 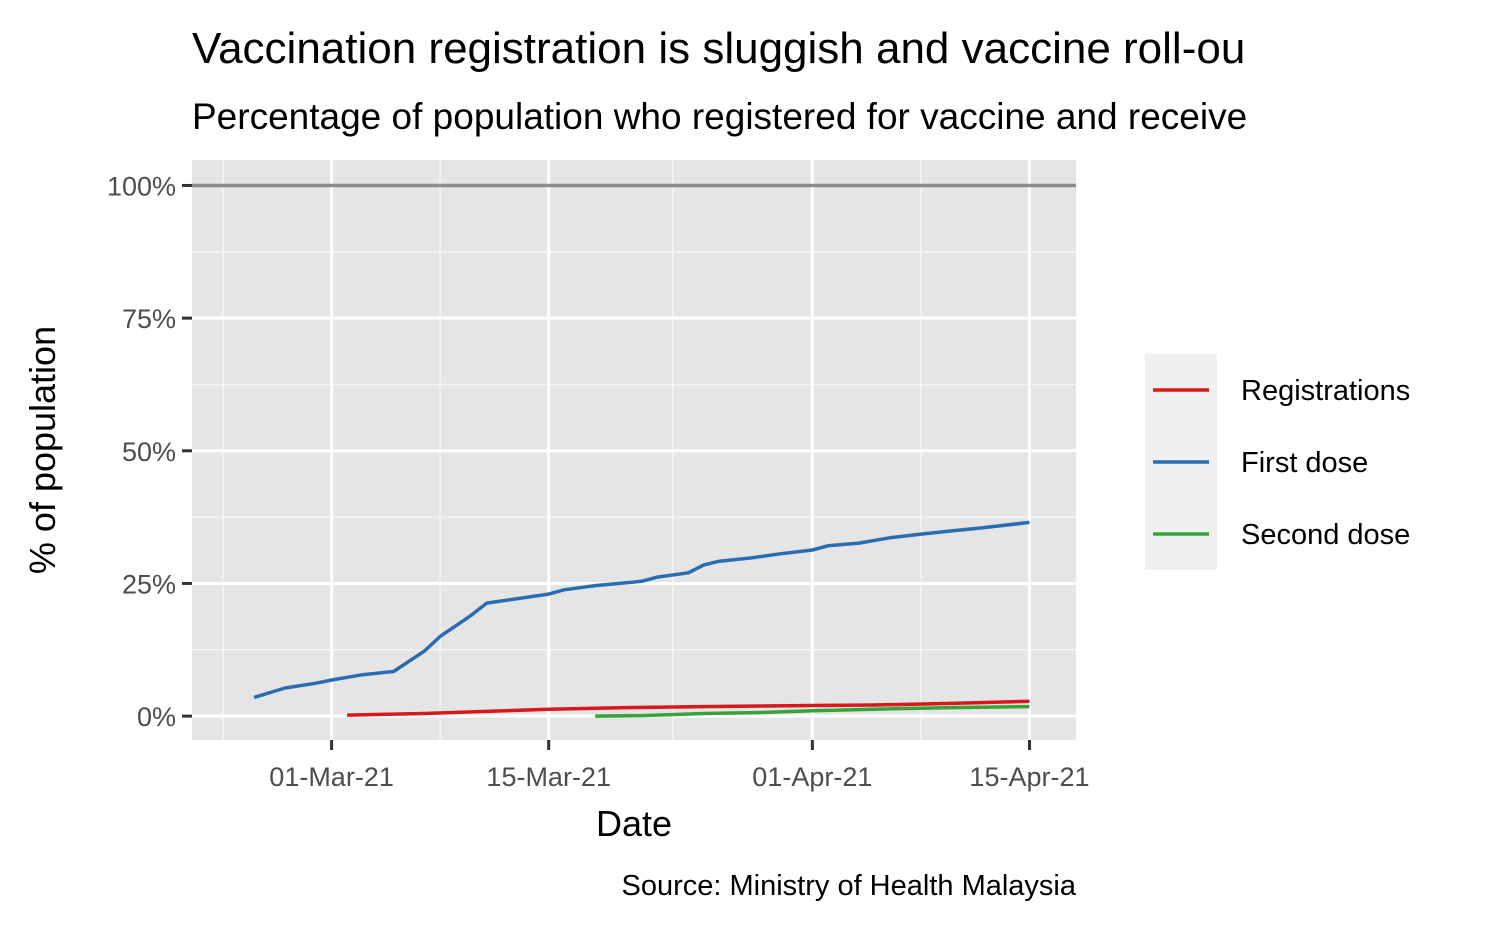 I want to click on series-line-first-dose, so click(x=641, y=610).